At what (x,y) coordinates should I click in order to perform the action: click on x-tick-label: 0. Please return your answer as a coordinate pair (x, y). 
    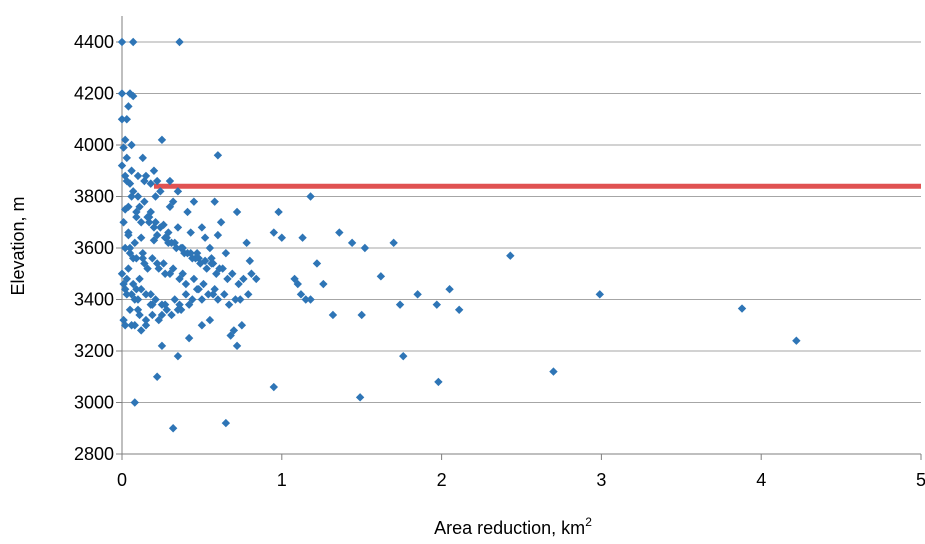
    Looking at the image, I should click on (122, 480).